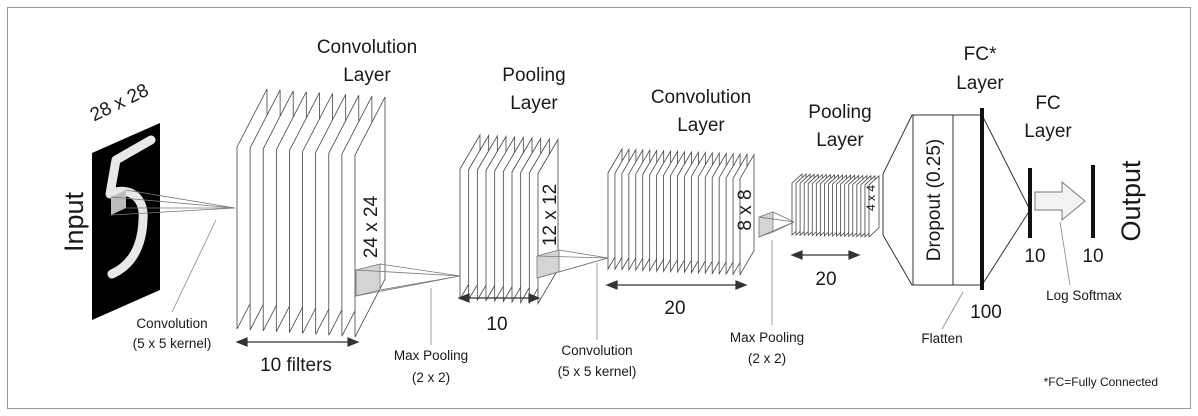 The image size is (1198, 416). What do you see at coordinates (172, 343) in the screenshot?
I see `conv1-op-line2: (5 x 5 kernel)` at bounding box center [172, 343].